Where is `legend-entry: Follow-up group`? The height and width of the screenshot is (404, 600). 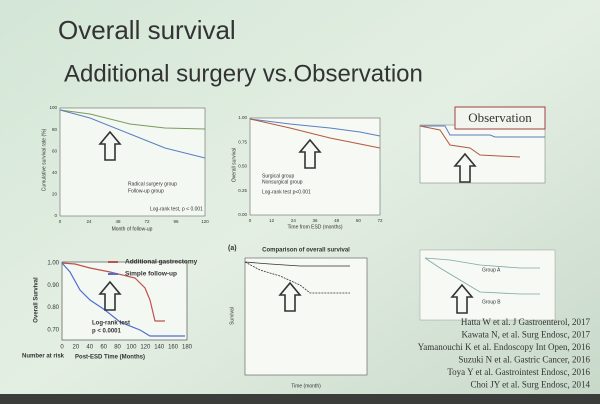
legend-entry: Follow-up group is located at coordinates (146, 191).